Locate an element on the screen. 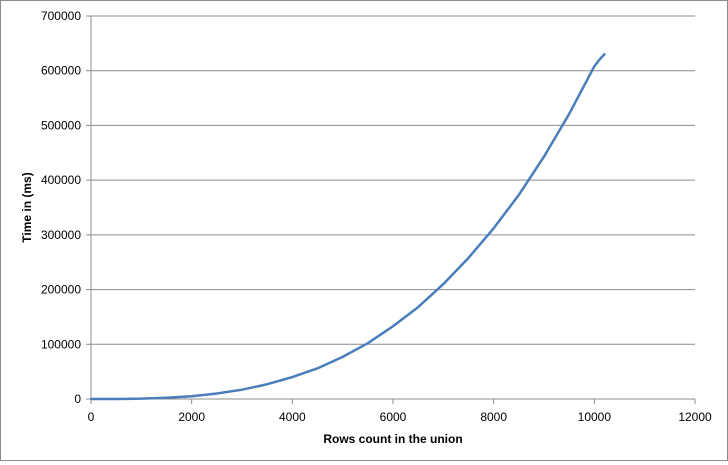  y-tick-label-3: 300000 is located at coordinates (61, 235).